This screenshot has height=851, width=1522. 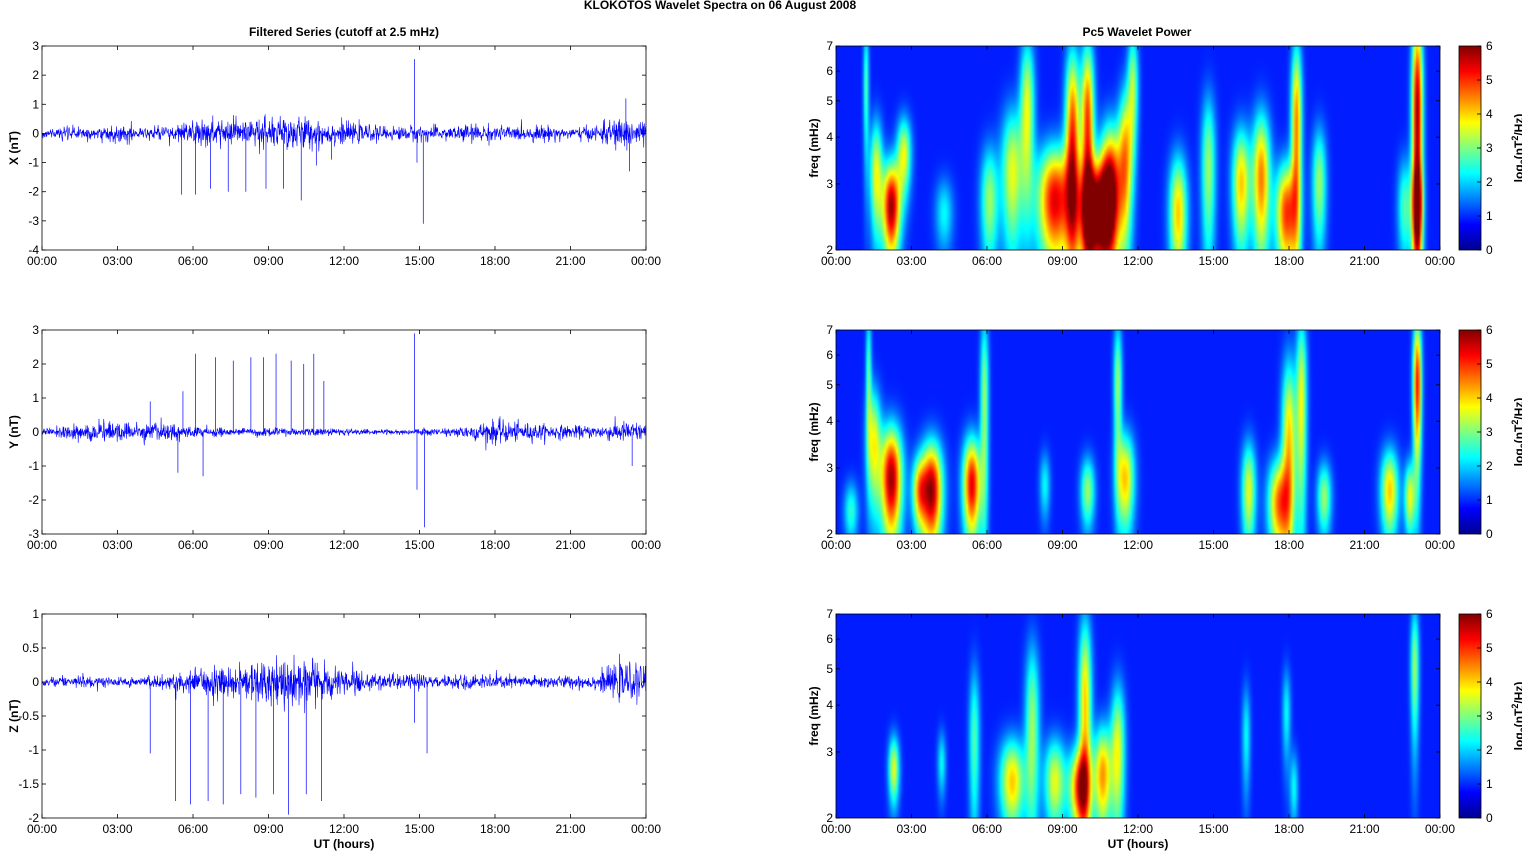 What do you see at coordinates (14, 432) in the screenshot?
I see `y-axis-label: Y (nT)` at bounding box center [14, 432].